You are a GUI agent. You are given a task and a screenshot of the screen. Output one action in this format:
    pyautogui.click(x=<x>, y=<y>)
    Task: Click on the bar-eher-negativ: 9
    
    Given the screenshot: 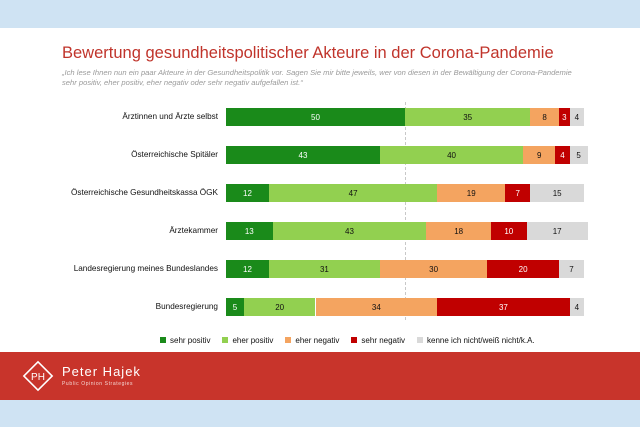 What is the action you would take?
    pyautogui.click(x=539, y=155)
    